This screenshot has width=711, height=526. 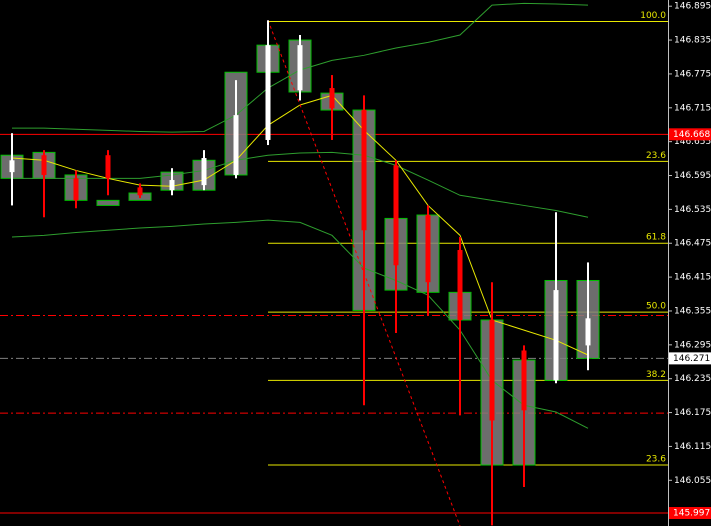 What do you see at coordinates (692, 345) in the screenshot?
I see `y-tick-label: 146.295` at bounding box center [692, 345].